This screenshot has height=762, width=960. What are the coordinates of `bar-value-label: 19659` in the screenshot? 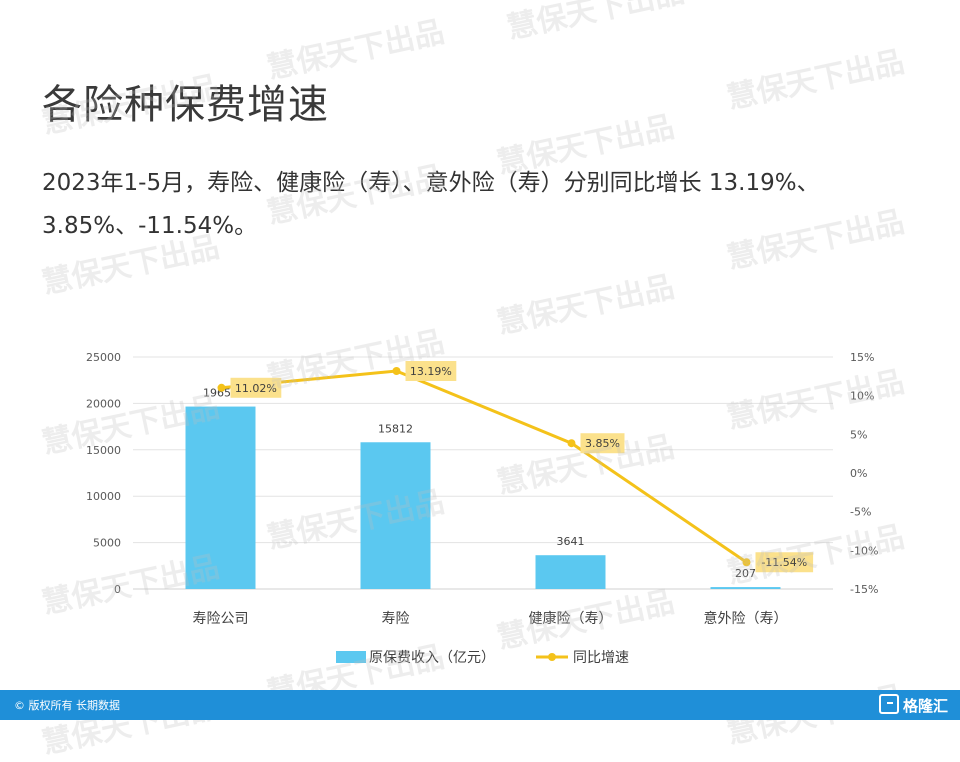 It's located at (220, 393).